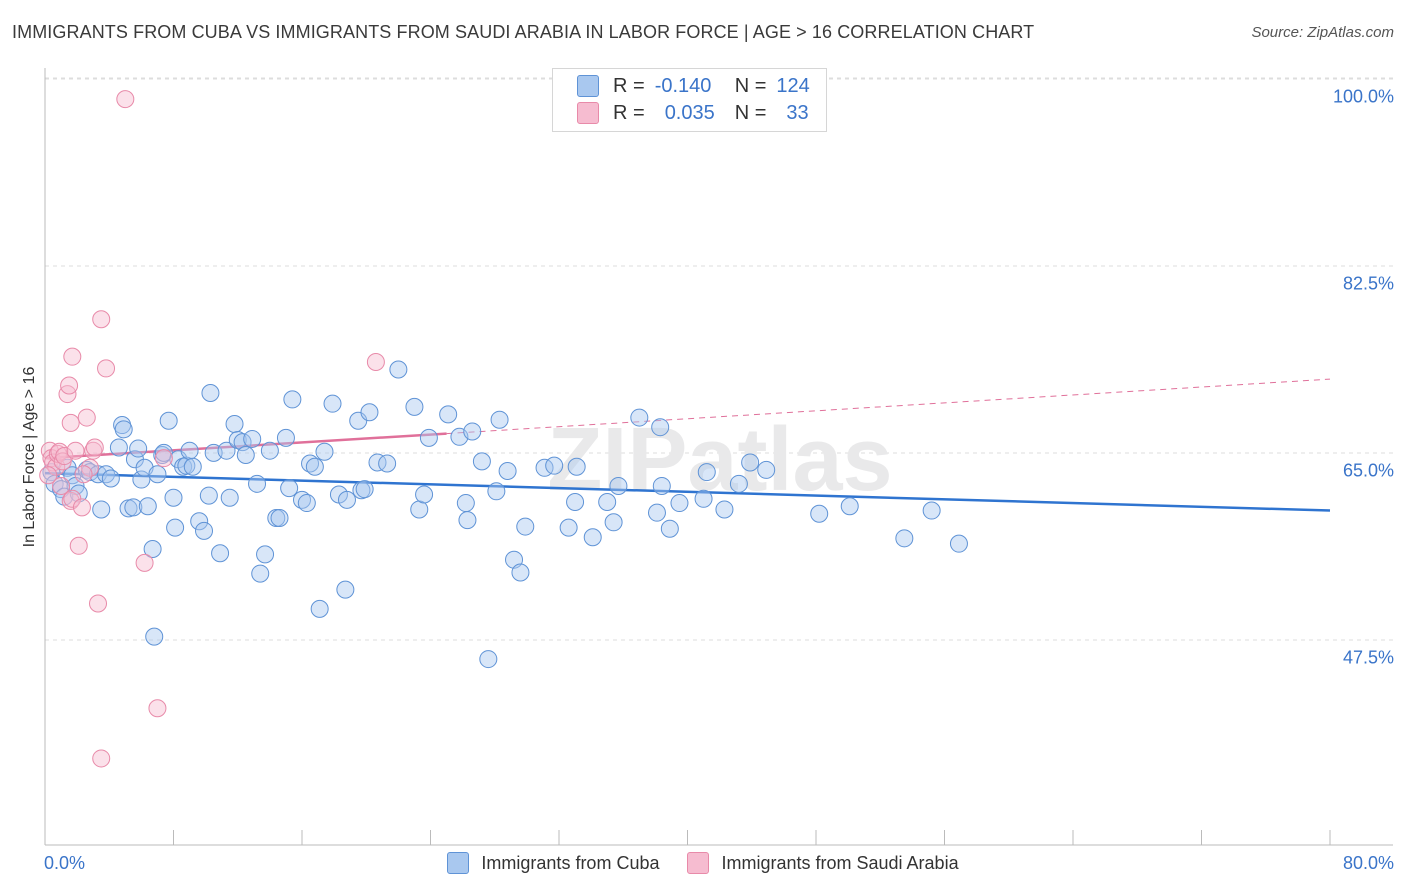  I want to click on trend-lines, so click(687, 445).